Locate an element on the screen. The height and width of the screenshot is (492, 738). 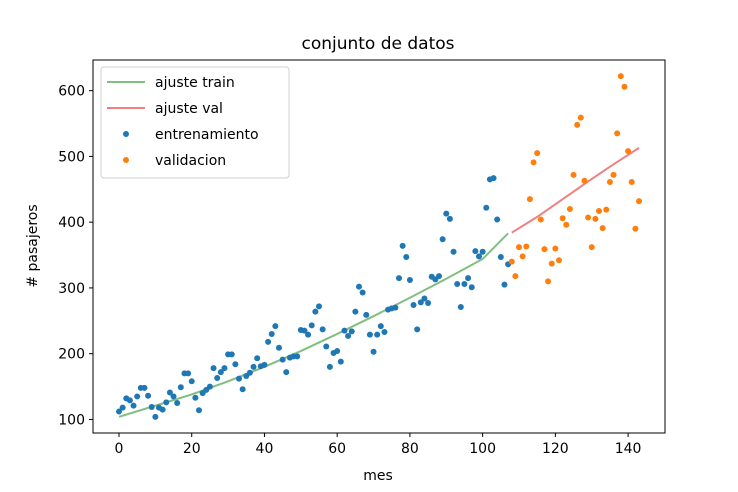
x-tick-label: 80 is located at coordinates (410, 449).